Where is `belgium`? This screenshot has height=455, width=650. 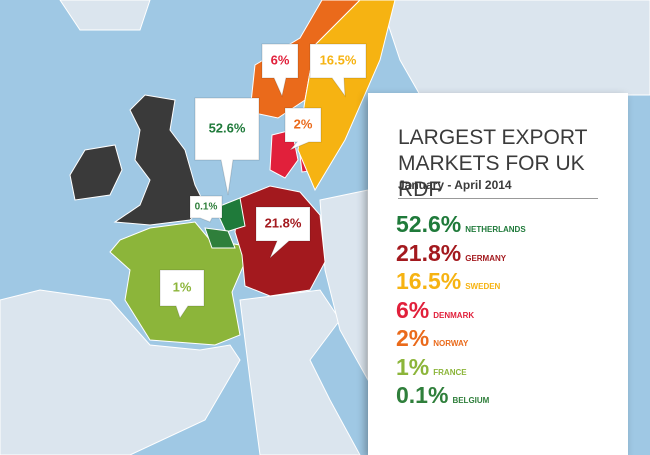
belgium is located at coordinates (220, 238).